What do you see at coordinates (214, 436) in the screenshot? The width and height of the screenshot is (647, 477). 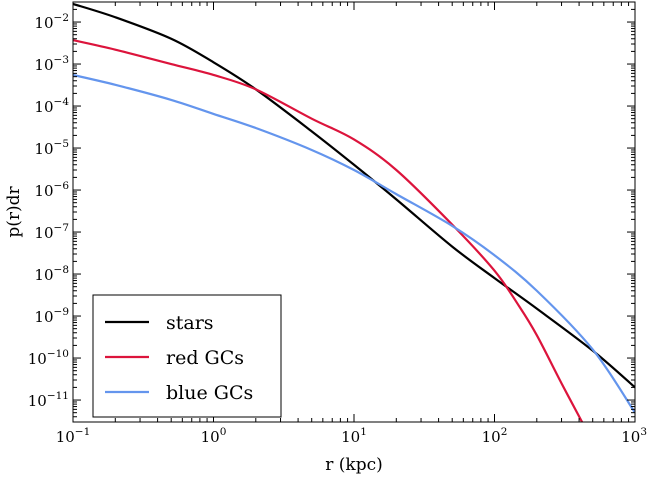 I see `x-tick-label: 10⁰` at bounding box center [214, 436].